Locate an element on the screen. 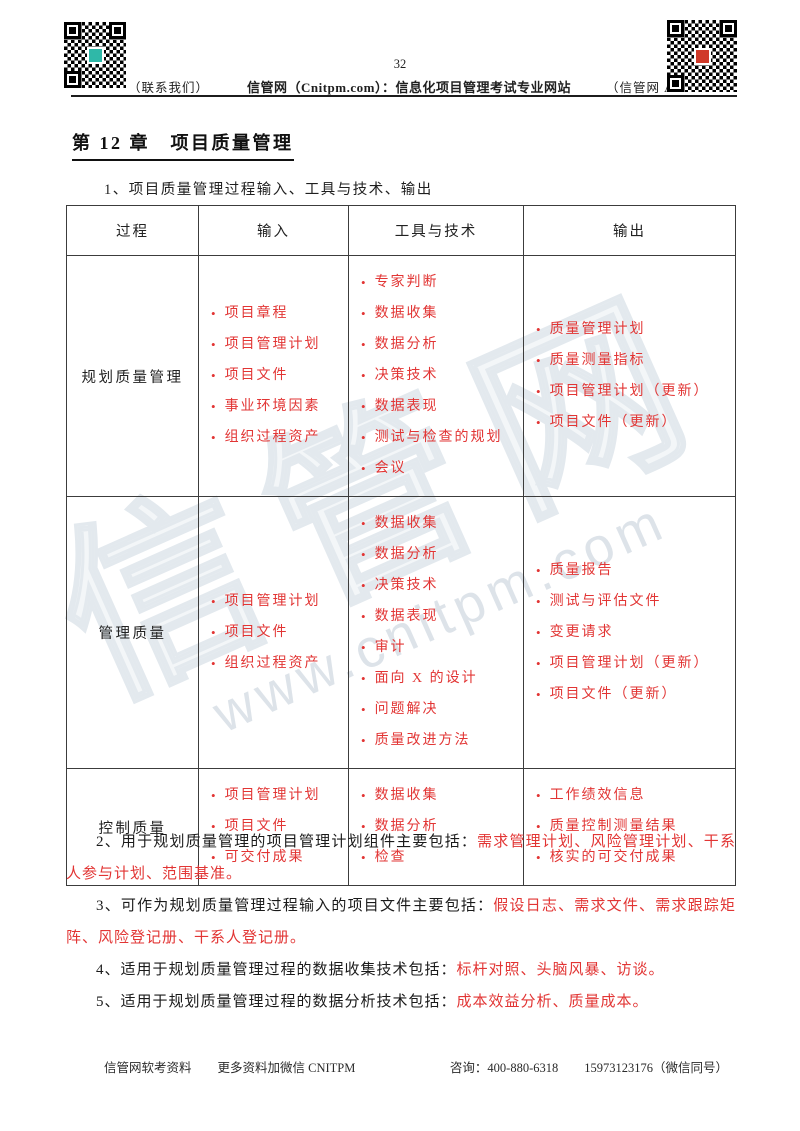  list-item-text: 变更请求 is located at coordinates (581, 632).